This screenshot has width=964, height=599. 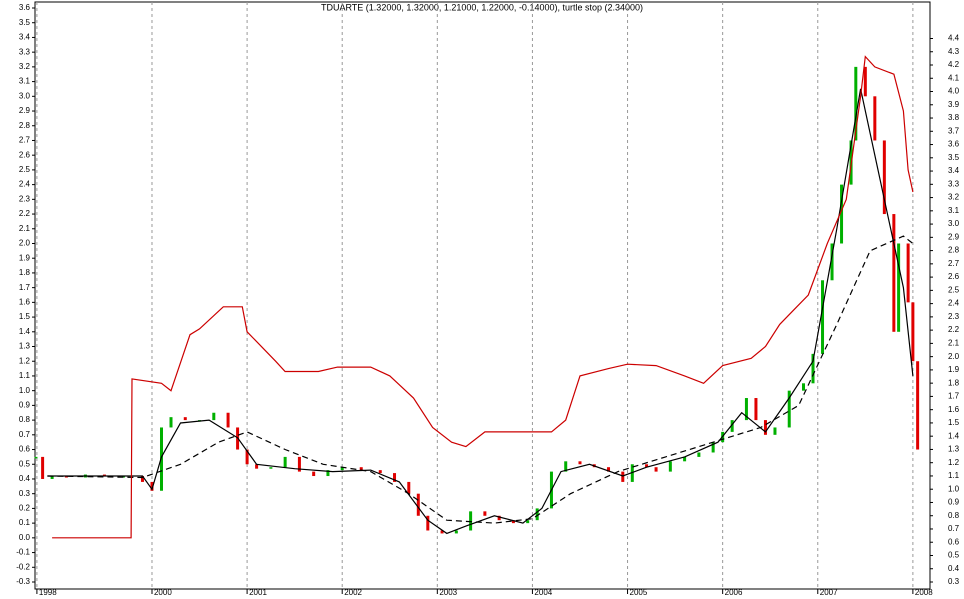 What do you see at coordinates (23, 566) in the screenshot?
I see `y-tick-label: -0.2` at bounding box center [23, 566].